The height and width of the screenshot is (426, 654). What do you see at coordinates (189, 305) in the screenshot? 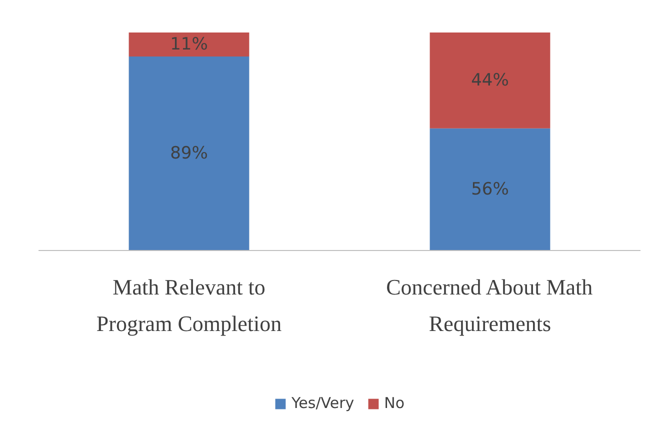
I see `x-tick-label: Math Relevant to Program Completion` at bounding box center [189, 305].